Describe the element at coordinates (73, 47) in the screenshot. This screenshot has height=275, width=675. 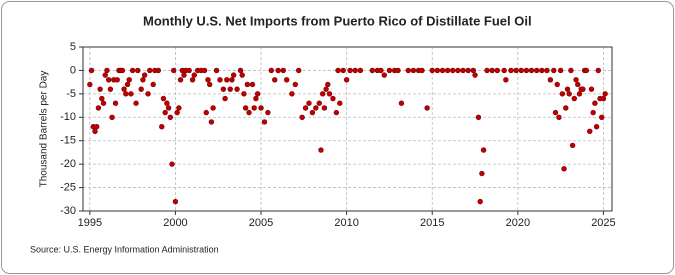
I see `y-tick-label: 5` at that location.